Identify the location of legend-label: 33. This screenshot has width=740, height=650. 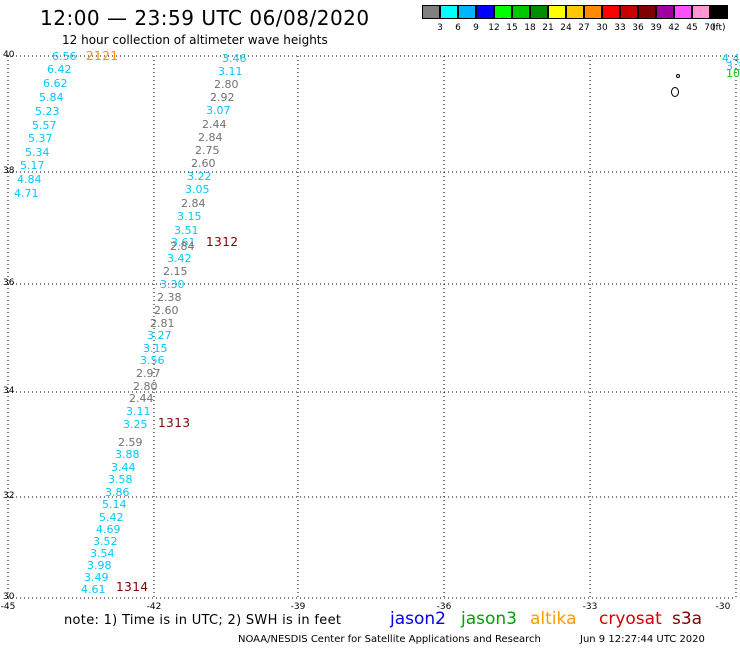
(620, 28).